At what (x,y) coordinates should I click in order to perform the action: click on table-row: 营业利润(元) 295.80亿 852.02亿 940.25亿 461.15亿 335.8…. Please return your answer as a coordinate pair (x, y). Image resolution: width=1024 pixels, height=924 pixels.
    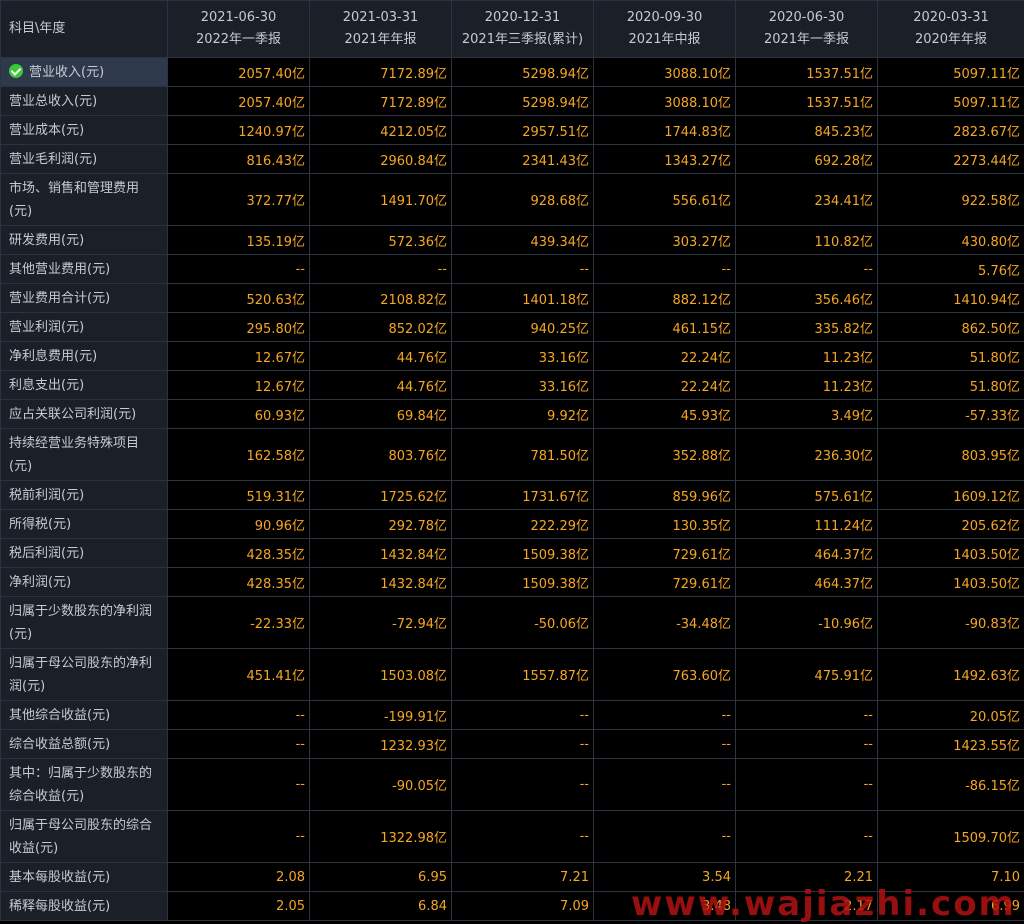
    Looking at the image, I should click on (512, 327).